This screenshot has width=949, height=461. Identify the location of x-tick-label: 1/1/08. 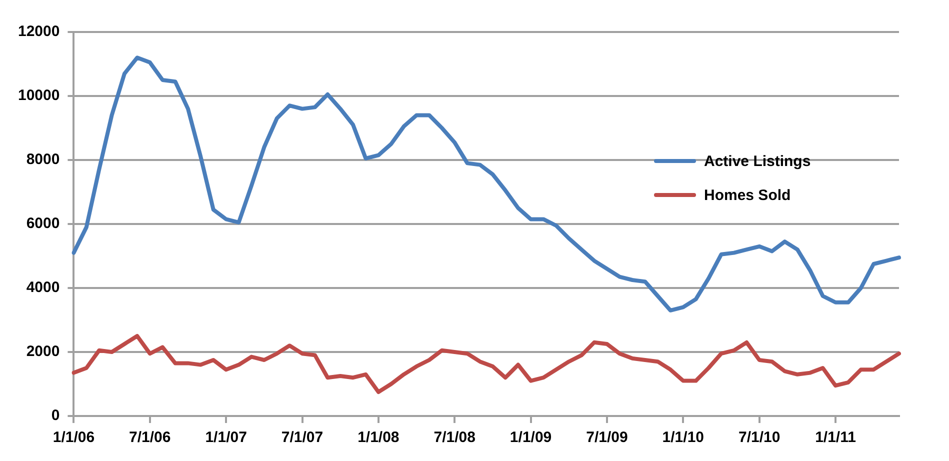
(379, 437).